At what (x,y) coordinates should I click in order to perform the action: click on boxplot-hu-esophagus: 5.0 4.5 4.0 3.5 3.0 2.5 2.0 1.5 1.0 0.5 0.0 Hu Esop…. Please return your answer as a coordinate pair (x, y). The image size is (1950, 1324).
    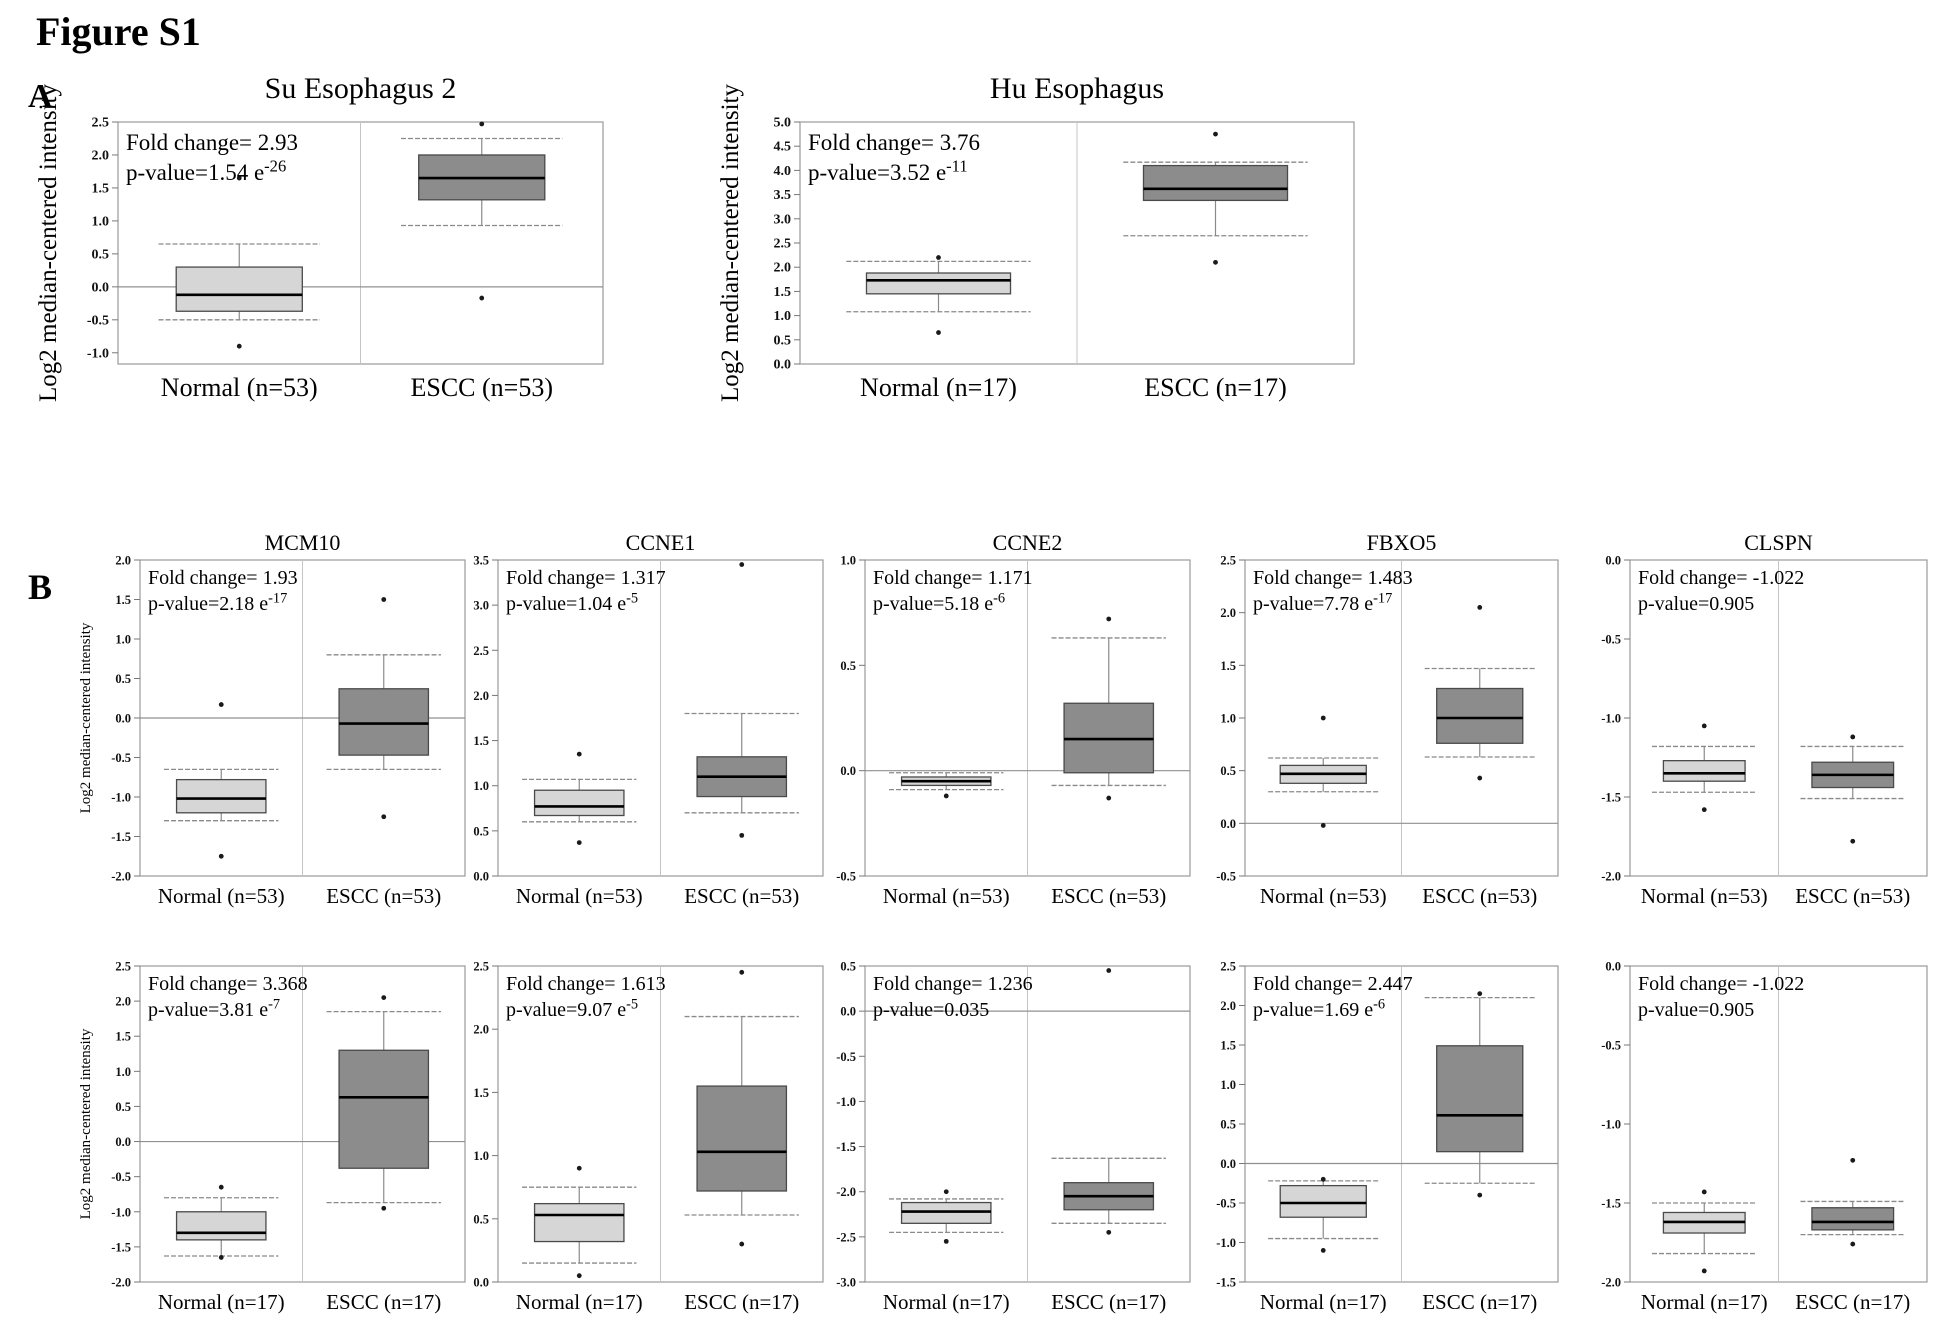
    Looking at the image, I should click on (1036, 237).